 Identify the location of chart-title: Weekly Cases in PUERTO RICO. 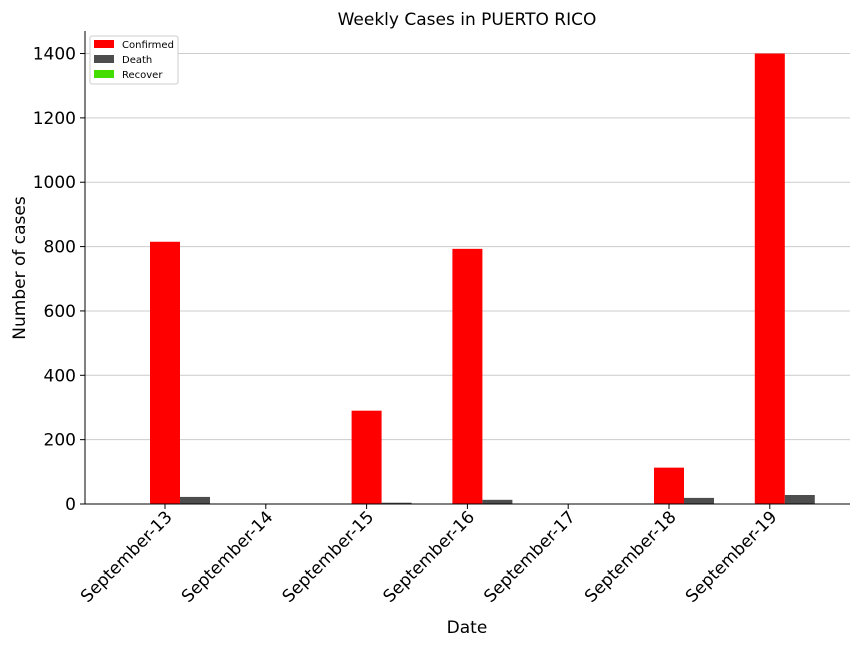
(467, 20).